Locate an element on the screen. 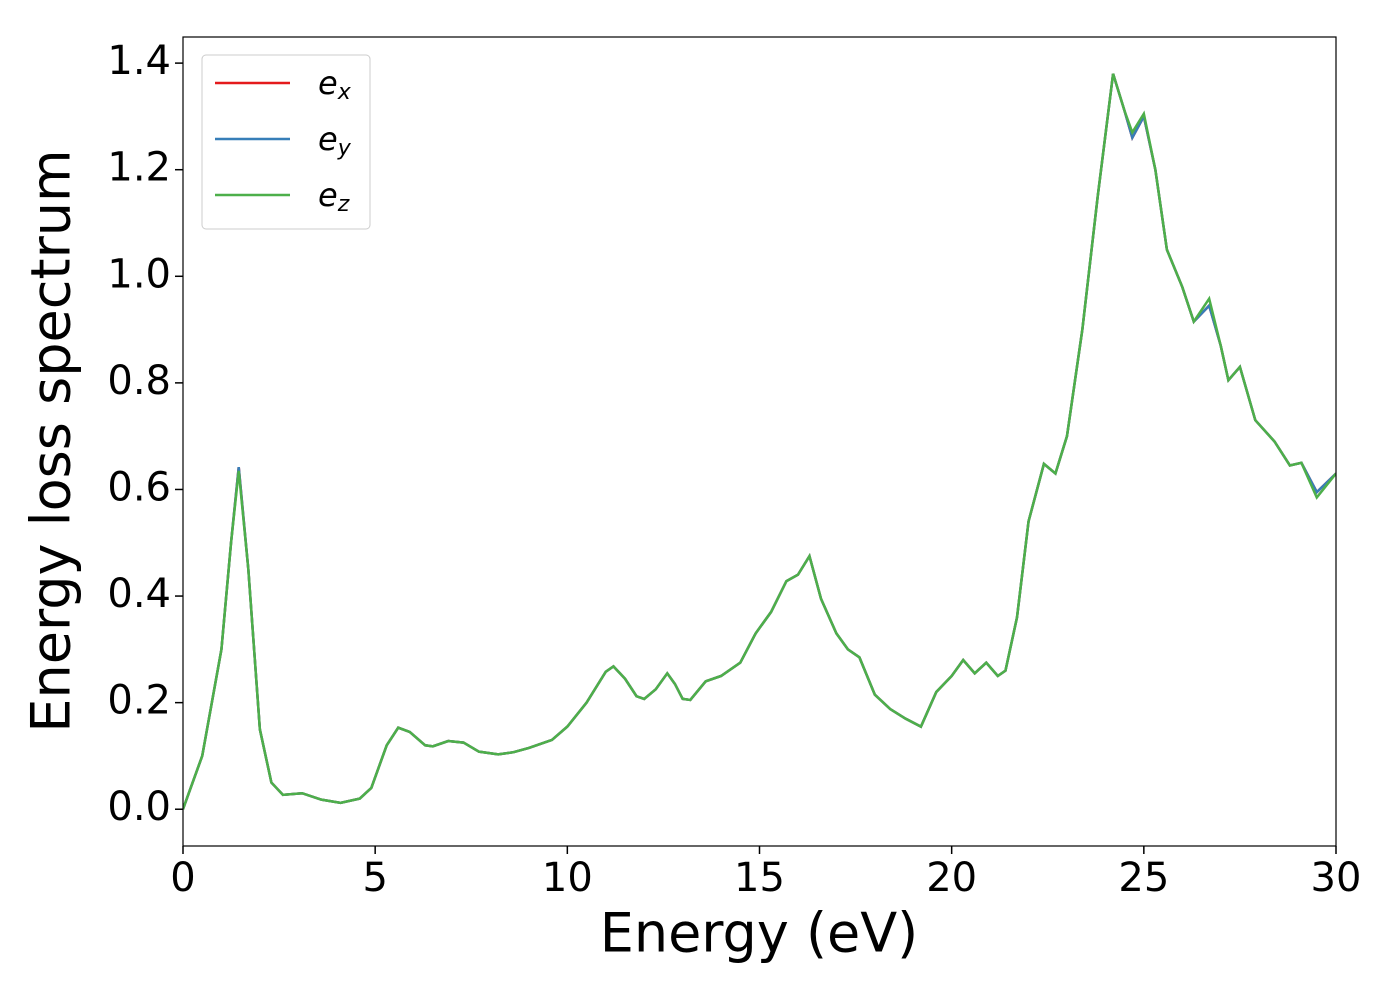 The image size is (1400, 1000). y-tick-label: 1.0 is located at coordinates (139, 274).